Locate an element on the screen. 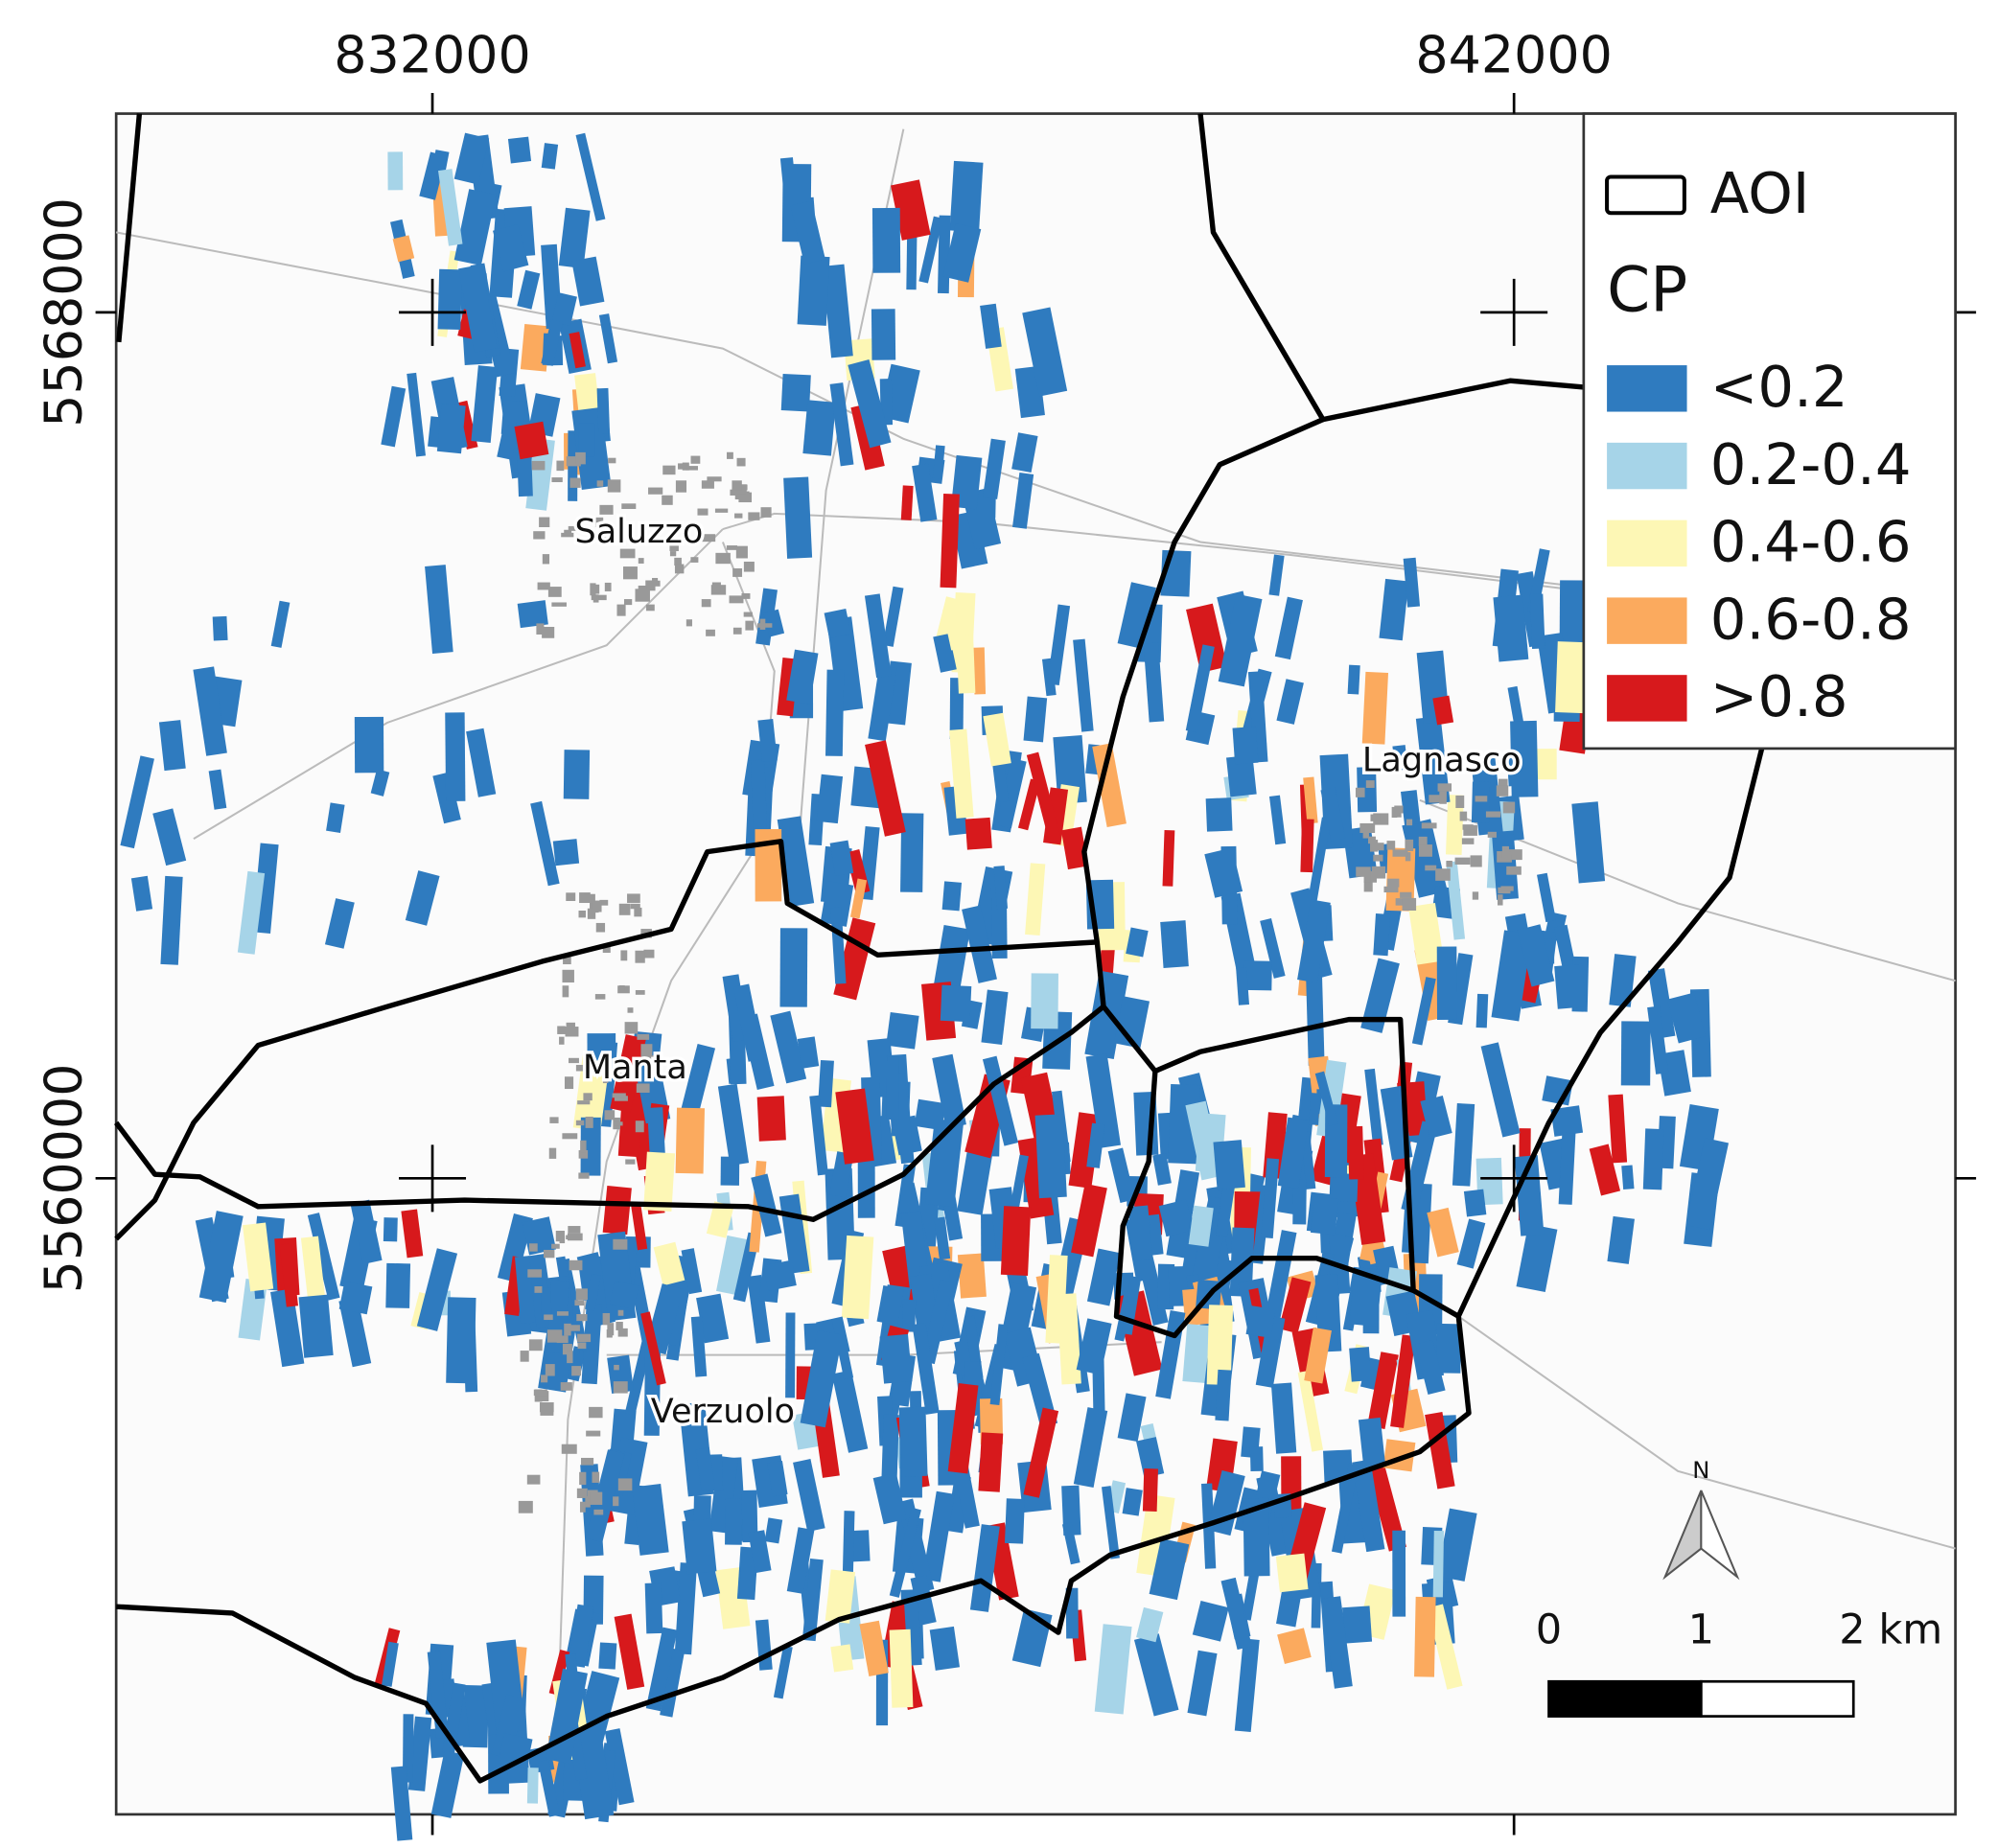 This screenshot has height=1848, width=1998. road is located at coordinates (849, 410).